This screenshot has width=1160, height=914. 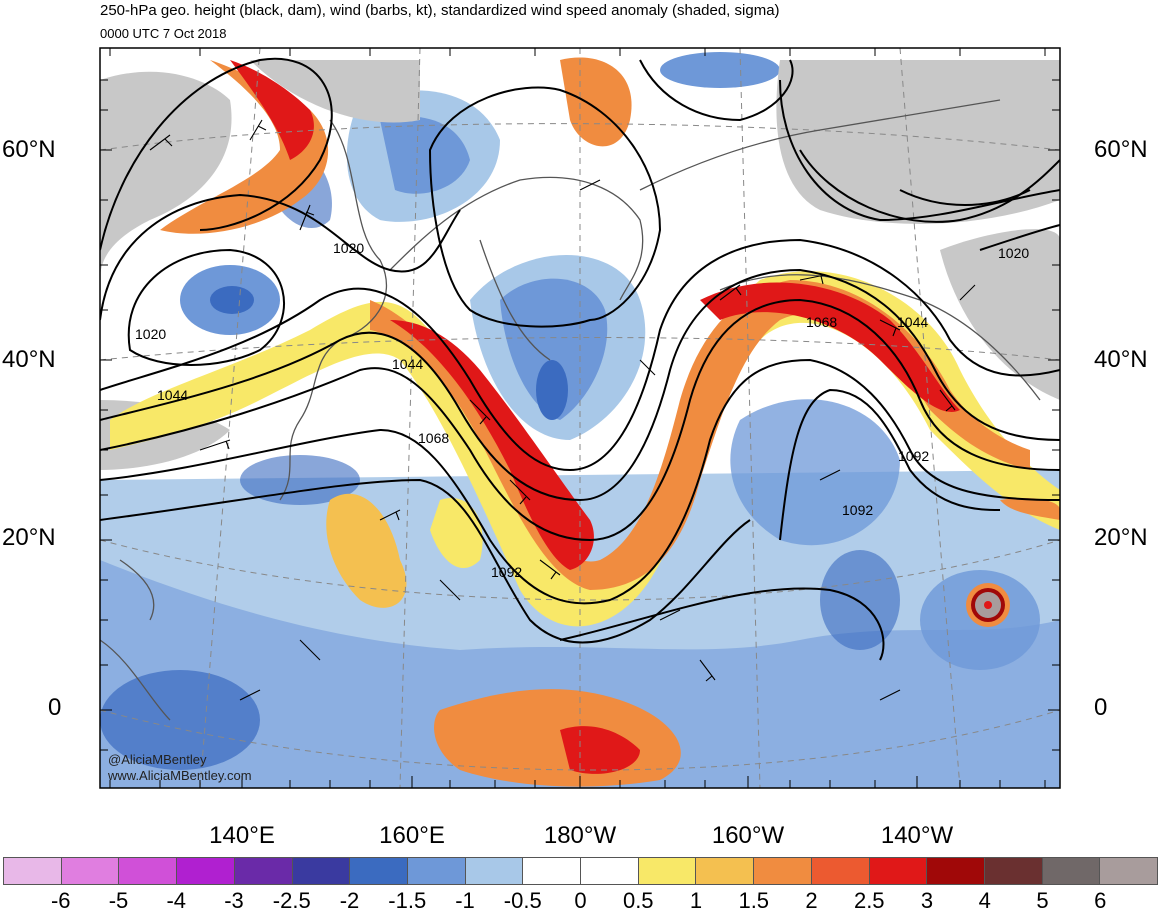 I want to click on credit-handle: @AliciaMBentley, so click(x=157, y=759).